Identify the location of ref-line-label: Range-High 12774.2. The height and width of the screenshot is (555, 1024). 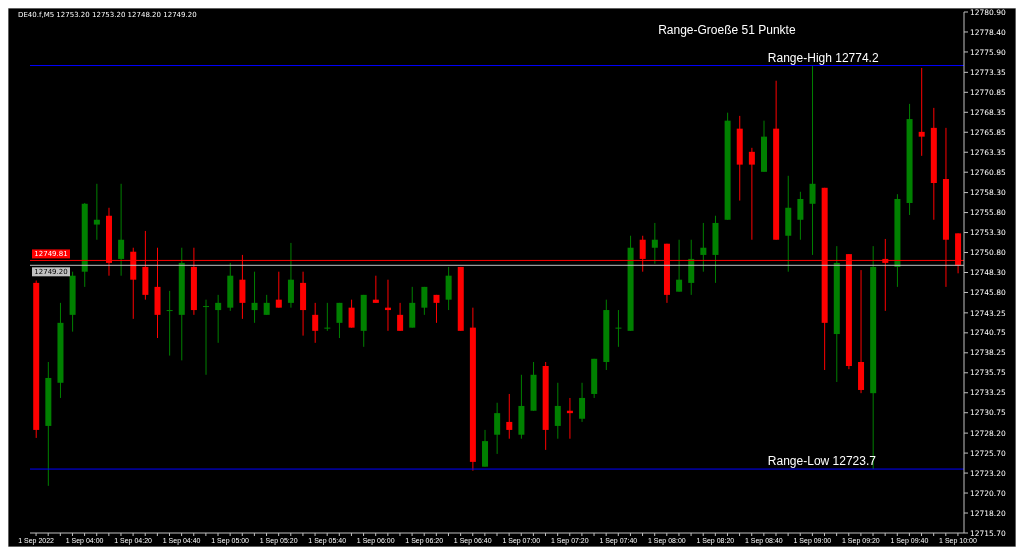
(823, 57).